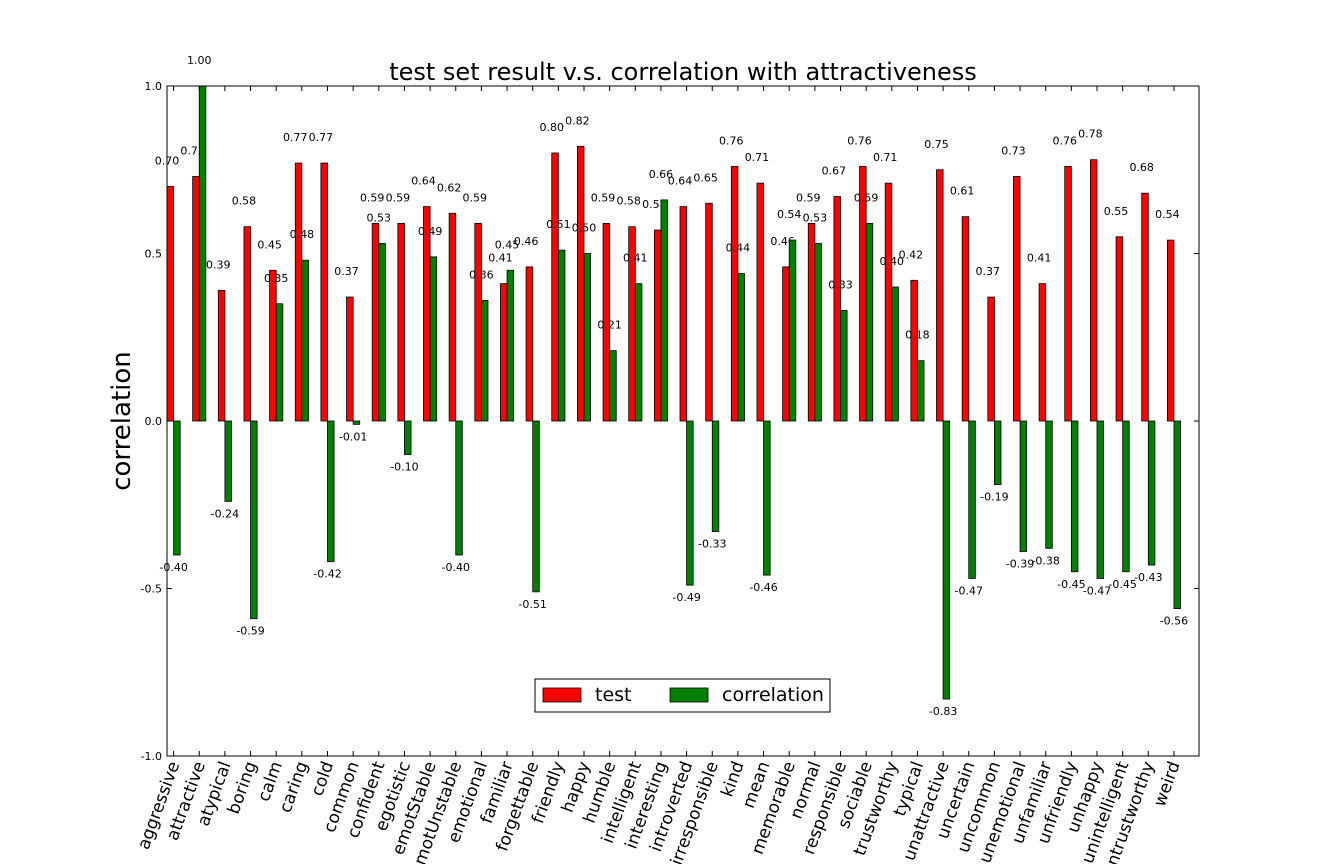 The image size is (1332, 864). I want to click on bar-test-calm, so click(273, 345).